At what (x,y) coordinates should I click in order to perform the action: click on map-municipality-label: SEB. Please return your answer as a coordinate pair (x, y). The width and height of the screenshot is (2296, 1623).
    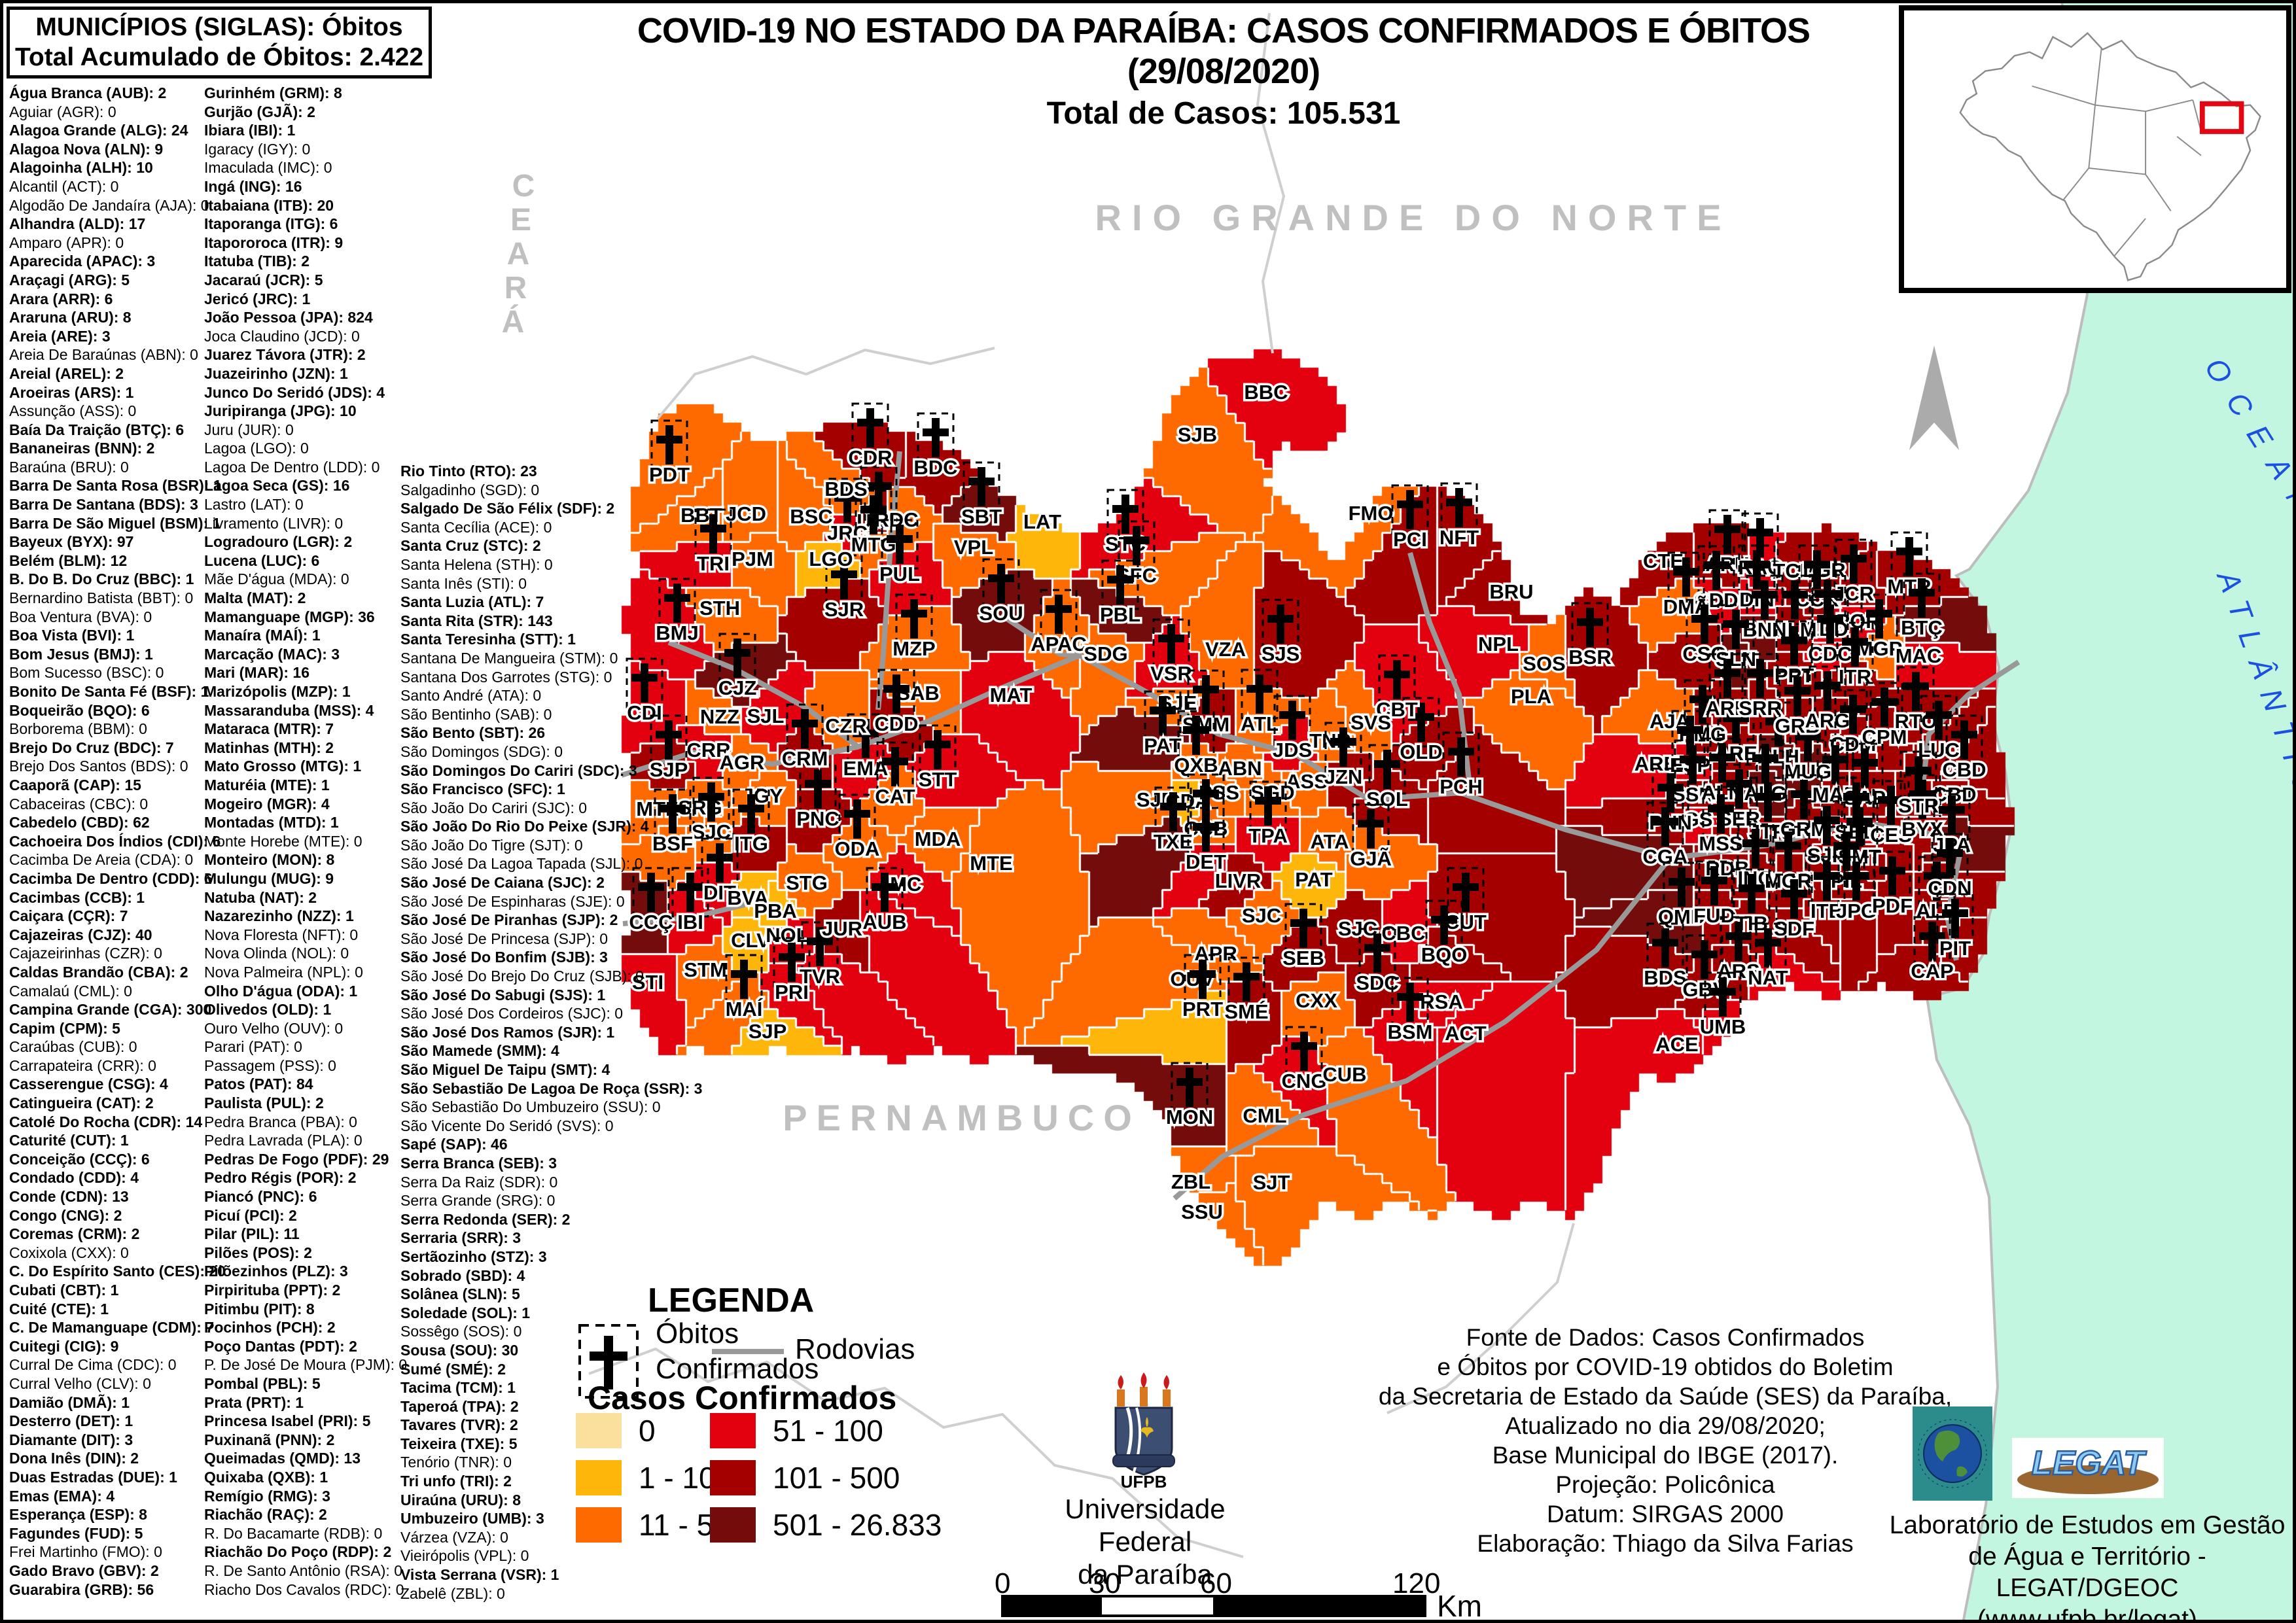
    Looking at the image, I should click on (1303, 958).